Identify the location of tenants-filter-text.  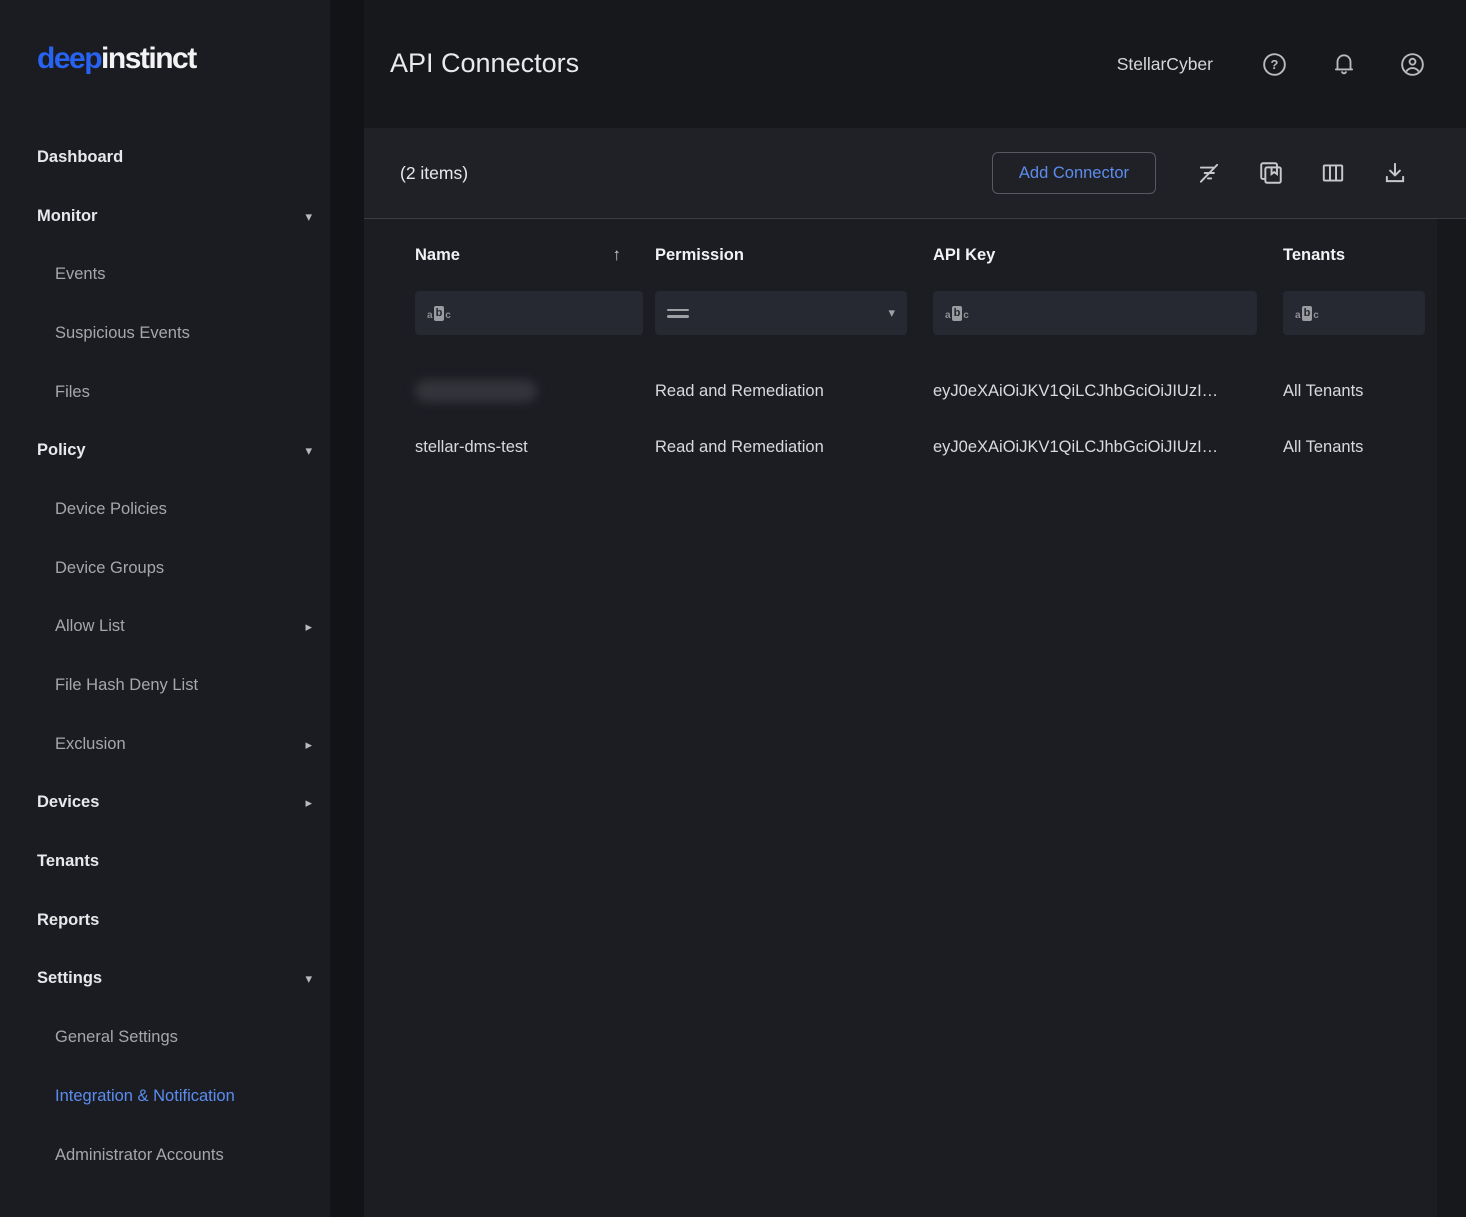
(1369, 313).